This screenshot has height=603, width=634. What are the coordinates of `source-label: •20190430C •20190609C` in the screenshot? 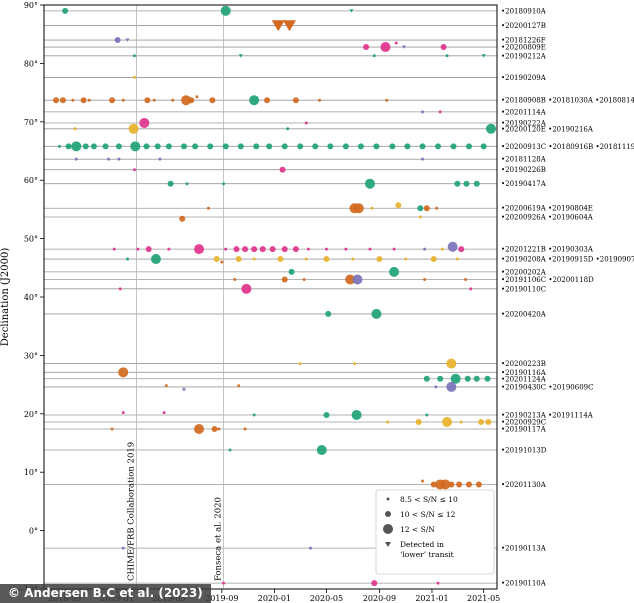 It's located at (547, 387).